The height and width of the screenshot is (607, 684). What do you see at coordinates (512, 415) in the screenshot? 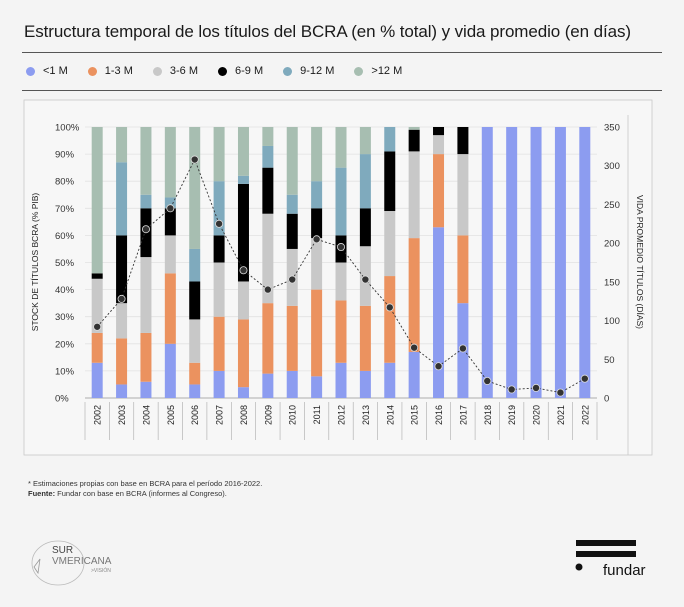
I see `x-tick-label: 2019` at bounding box center [512, 415].